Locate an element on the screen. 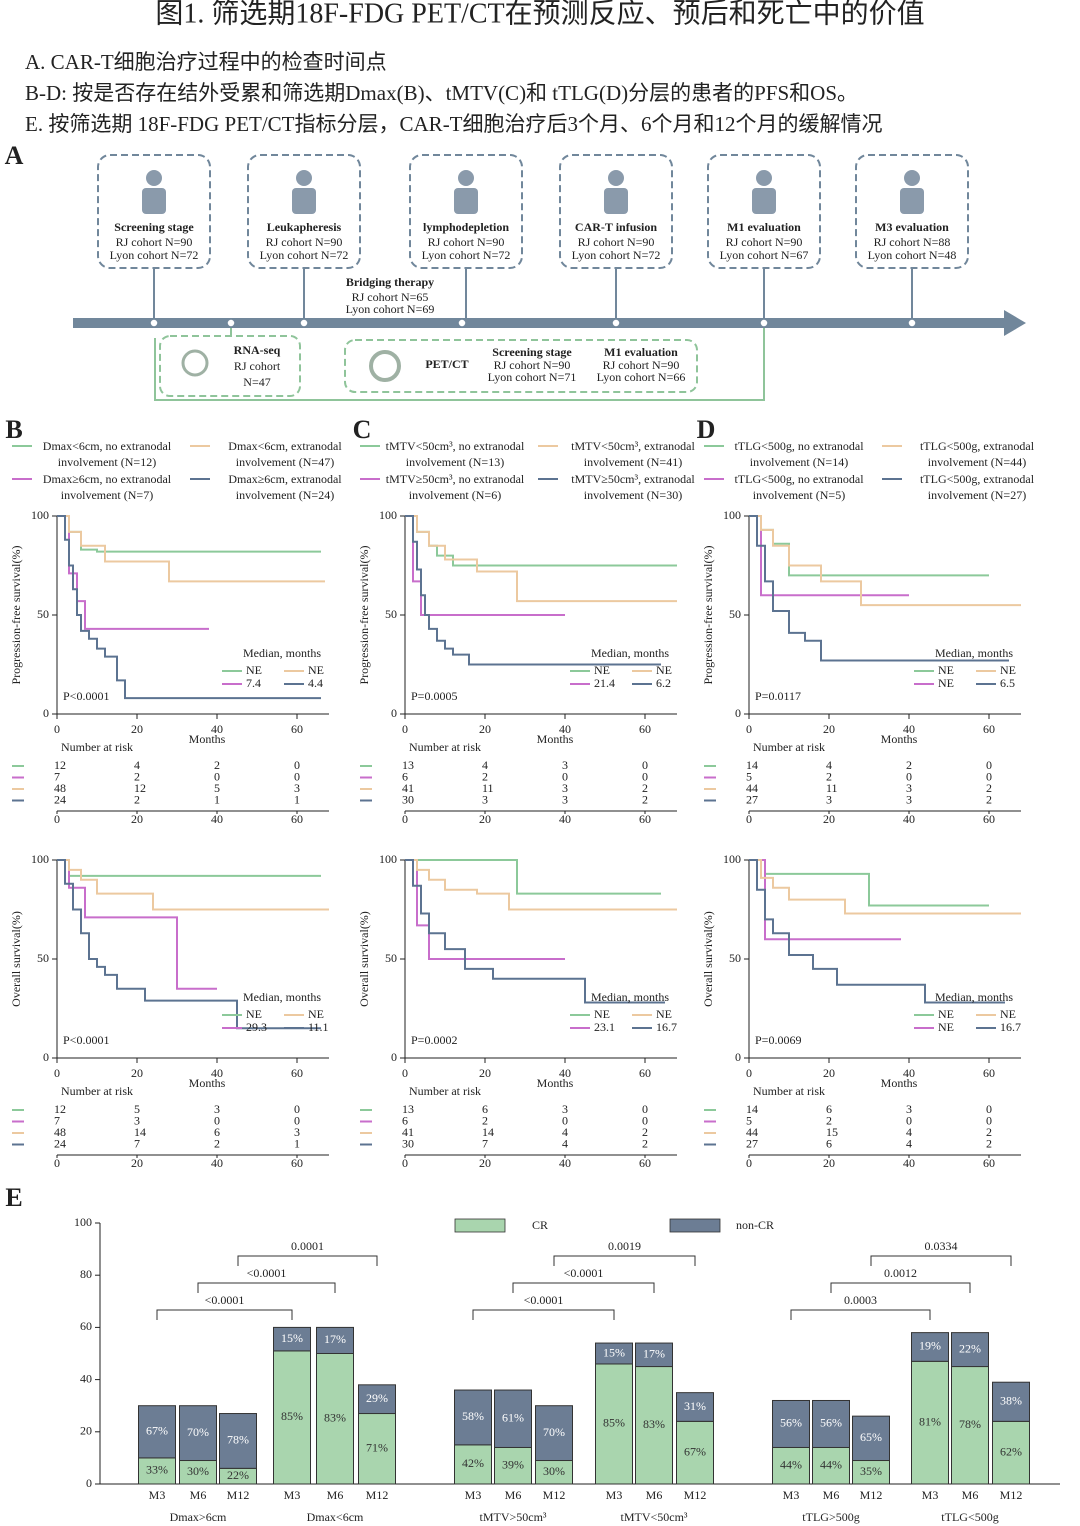 The height and width of the screenshot is (1526, 1080). stage-title: lymphodepletion is located at coordinates (466, 227).